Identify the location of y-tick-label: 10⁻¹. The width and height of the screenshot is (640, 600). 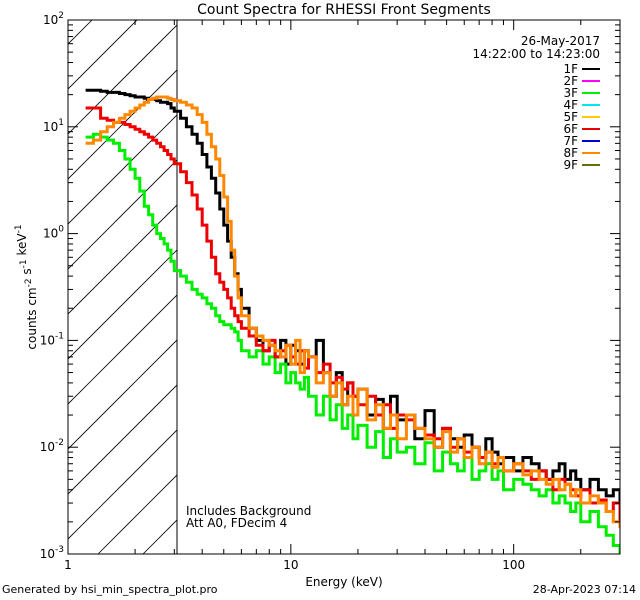
(52, 339).